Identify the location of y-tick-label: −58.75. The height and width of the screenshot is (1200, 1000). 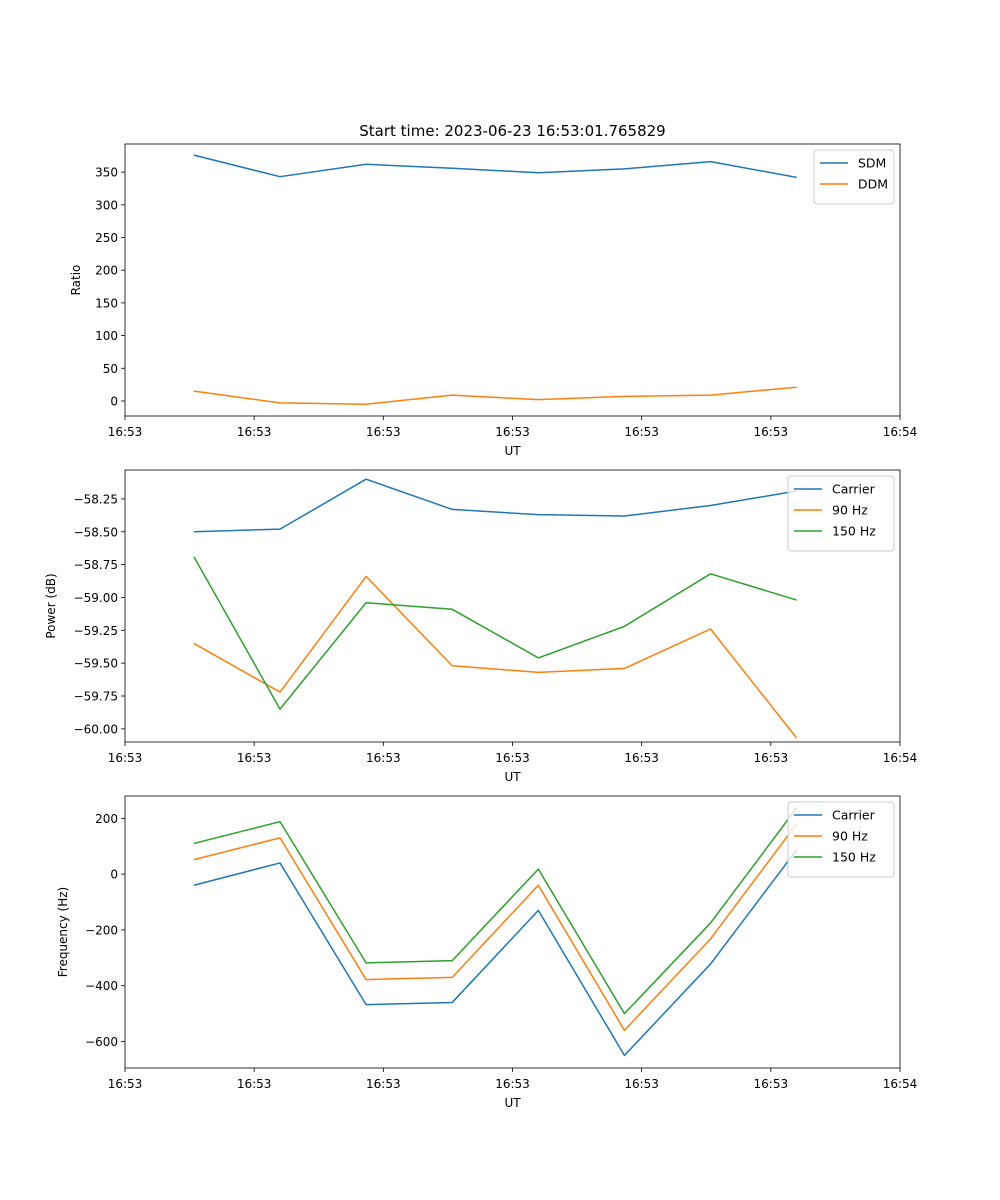
(96, 565).